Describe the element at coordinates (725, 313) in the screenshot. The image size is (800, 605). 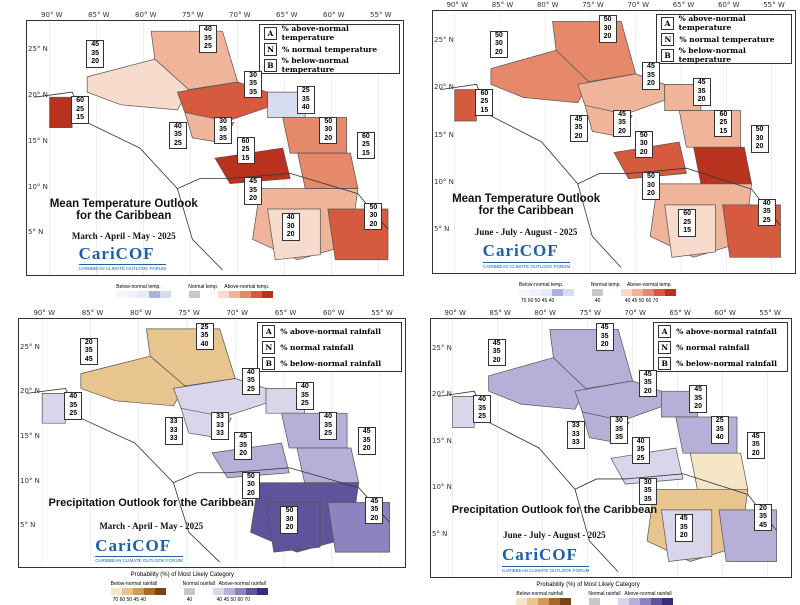
I see `lon-tick: 60° W` at that location.